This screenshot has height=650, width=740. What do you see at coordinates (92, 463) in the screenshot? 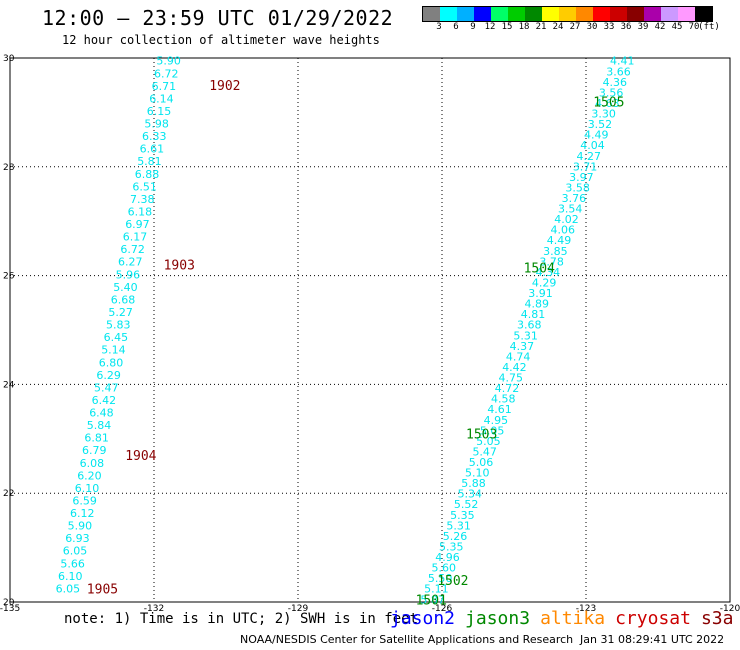
I see `wave-height-value: 6.08` at bounding box center [92, 463].